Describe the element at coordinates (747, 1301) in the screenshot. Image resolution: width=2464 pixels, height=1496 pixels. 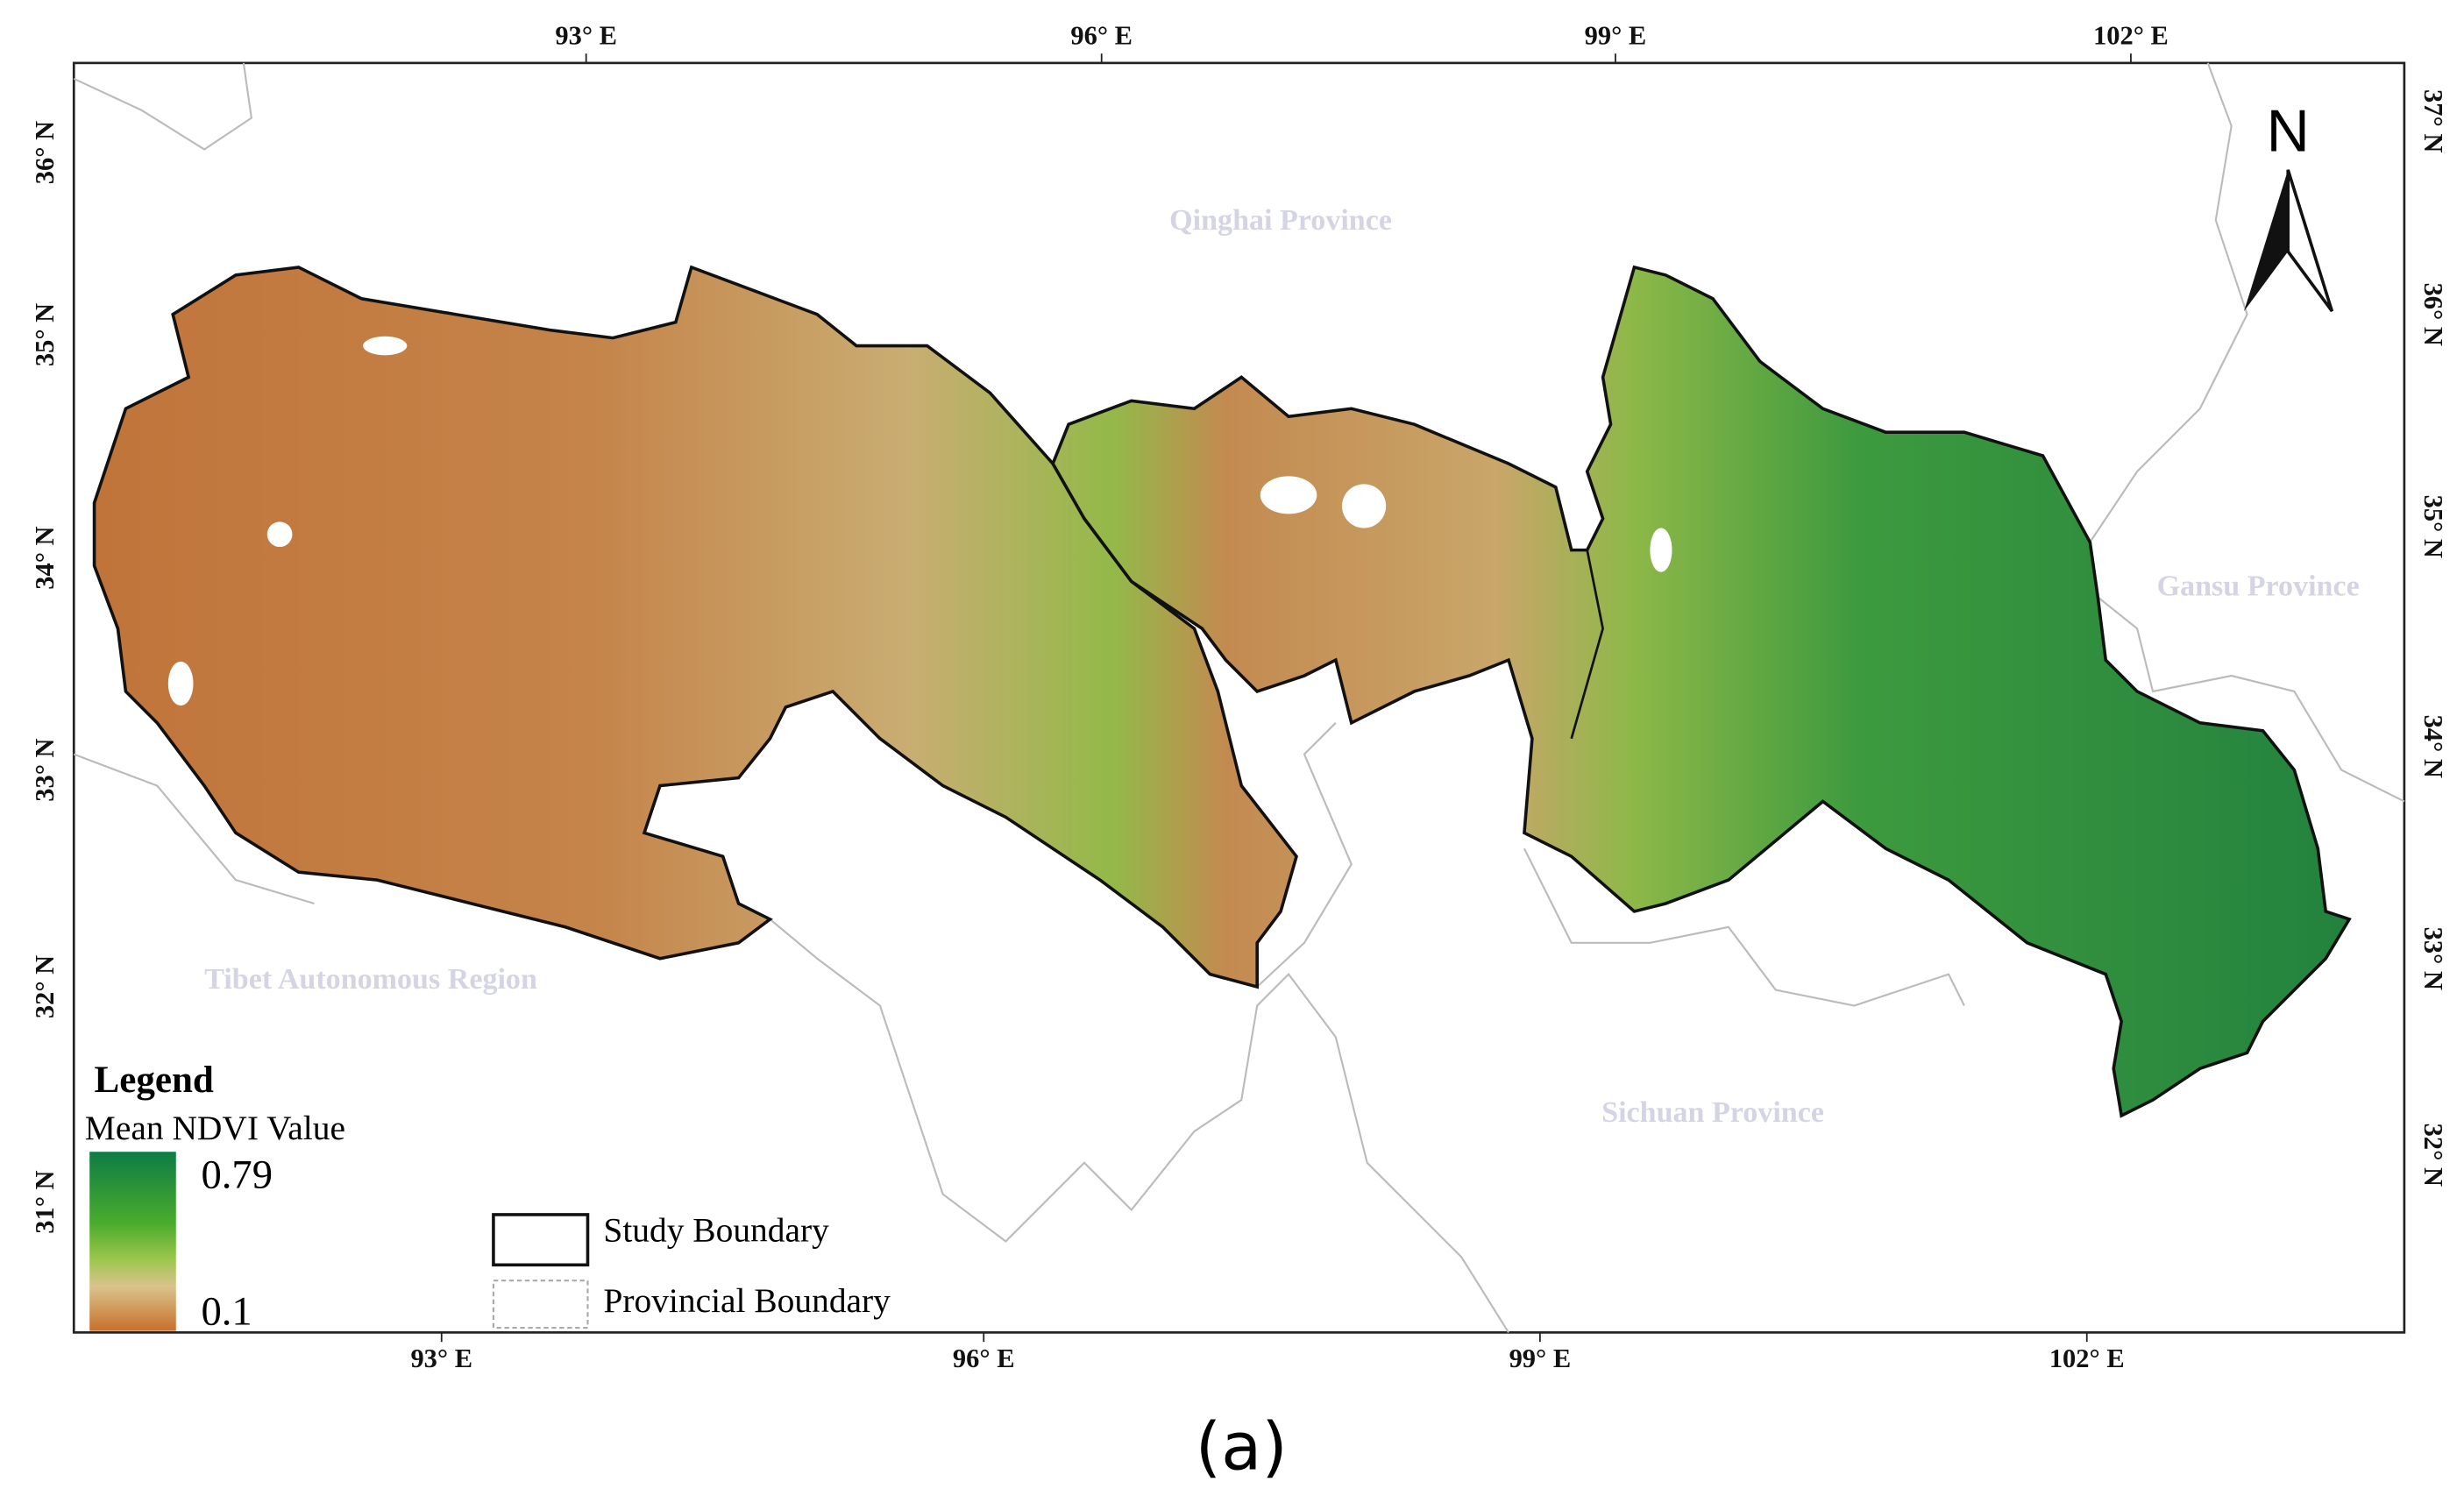
I see `legend-item: Provincial Boundary` at that location.